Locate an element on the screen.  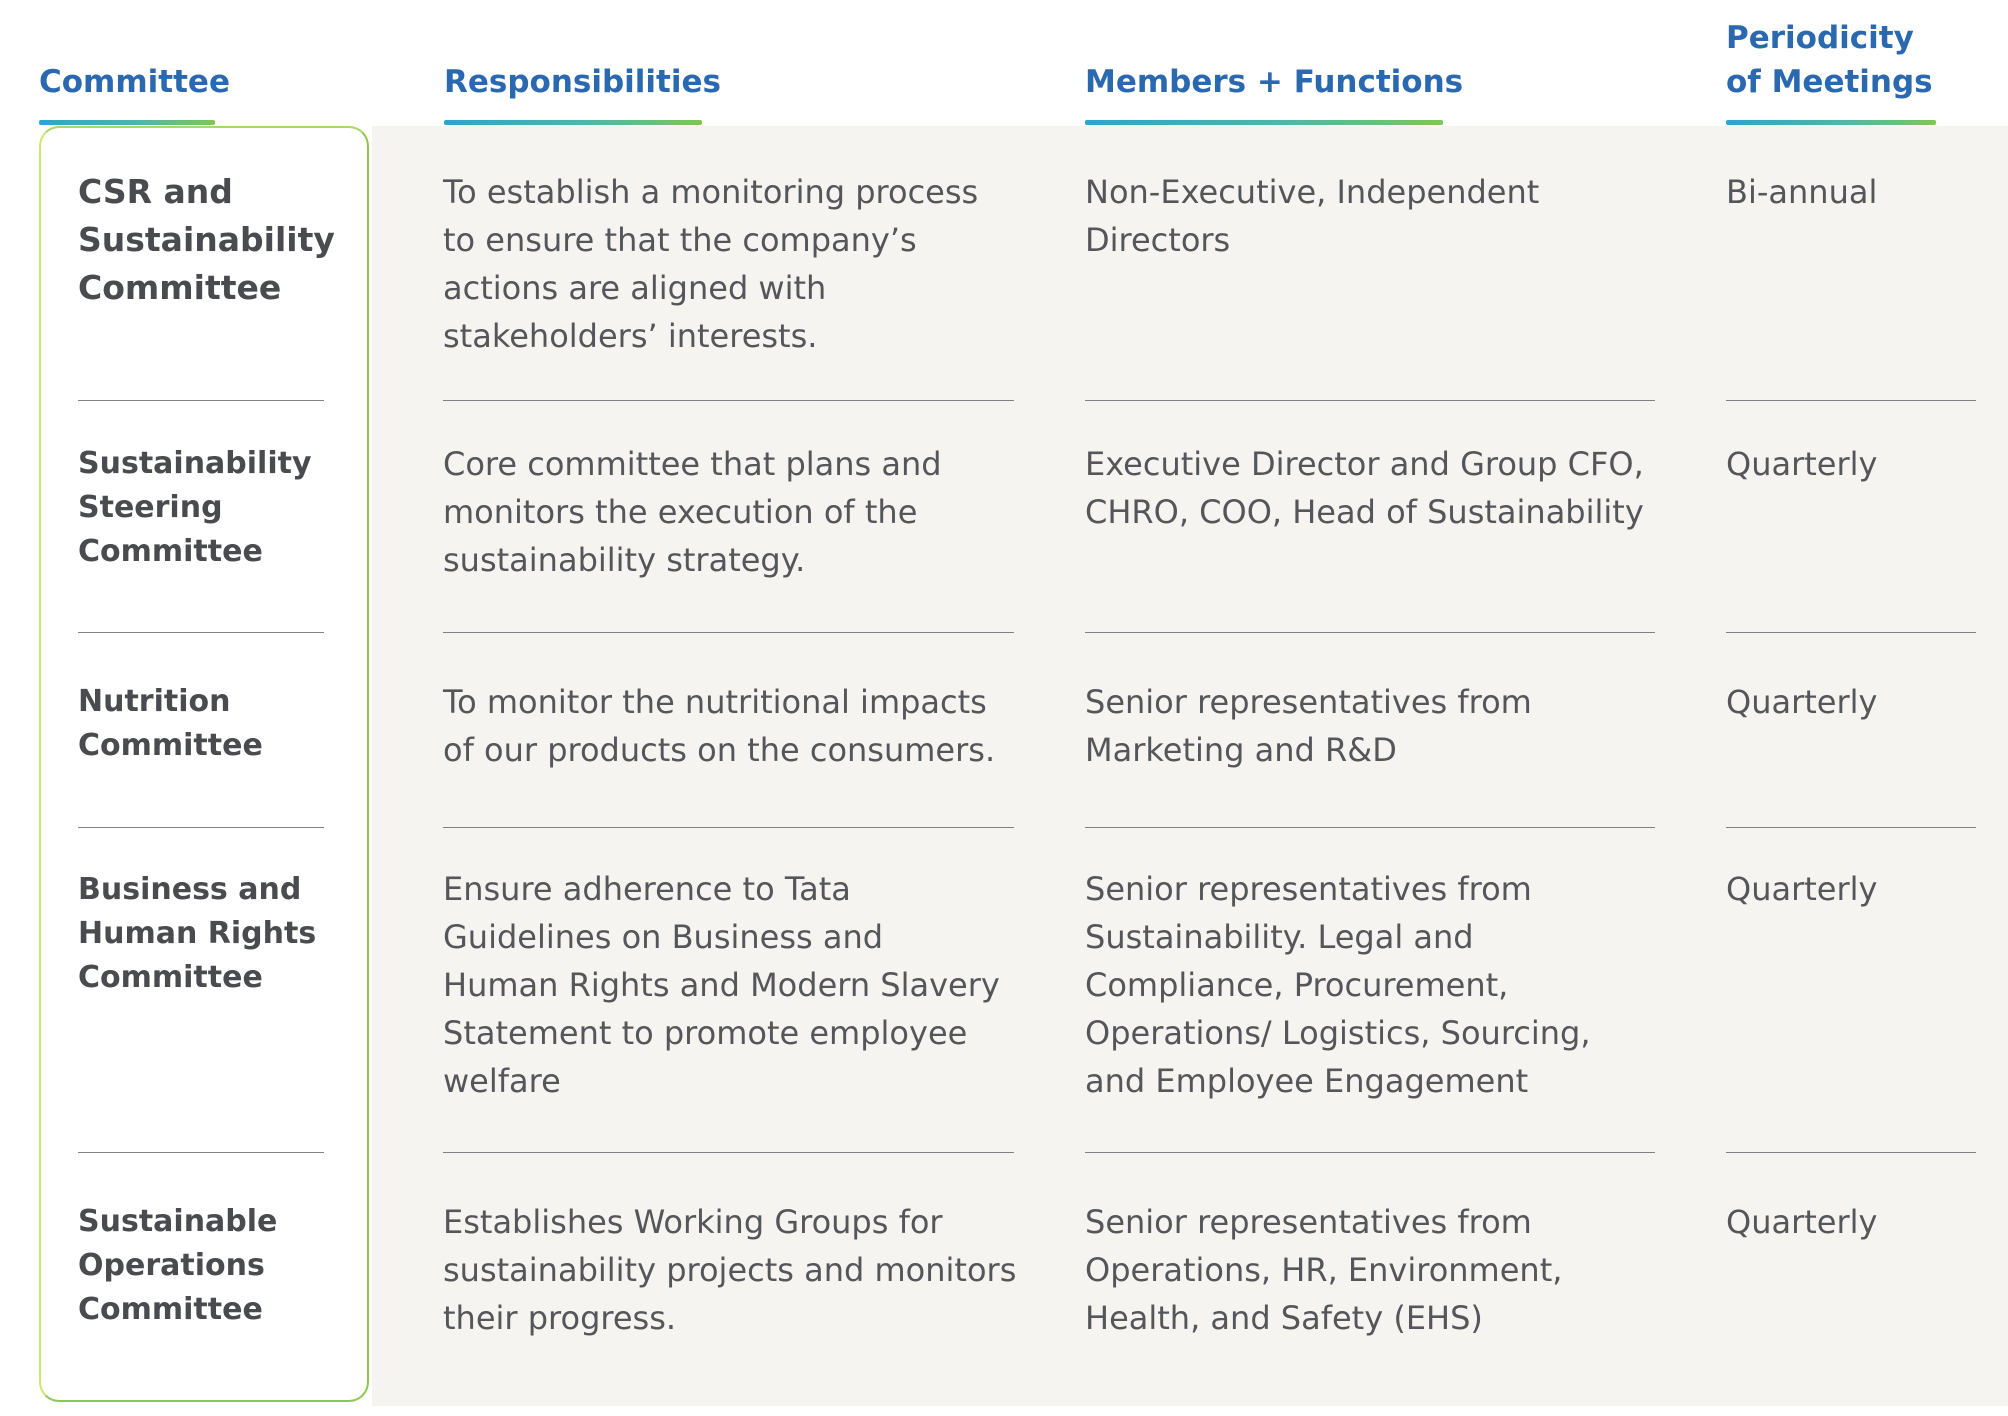
row-2-committee: Sustainability Steering Committee is located at coordinates (195, 507).